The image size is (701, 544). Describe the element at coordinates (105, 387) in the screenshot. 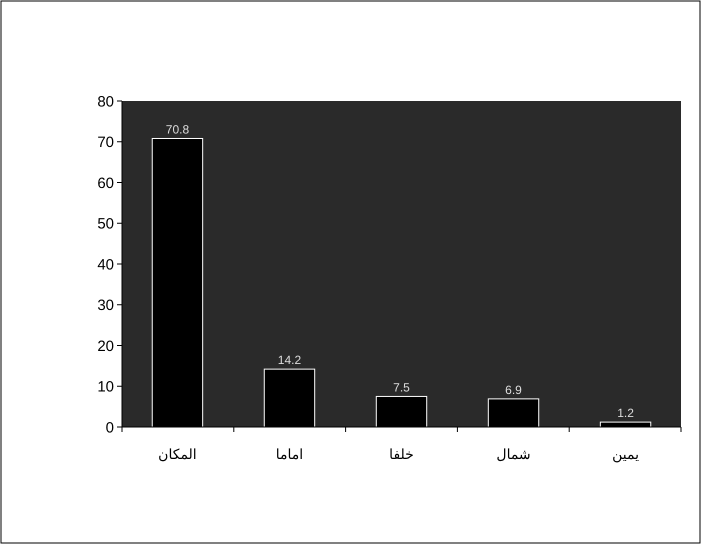

I see `y-tick-label: 10` at that location.